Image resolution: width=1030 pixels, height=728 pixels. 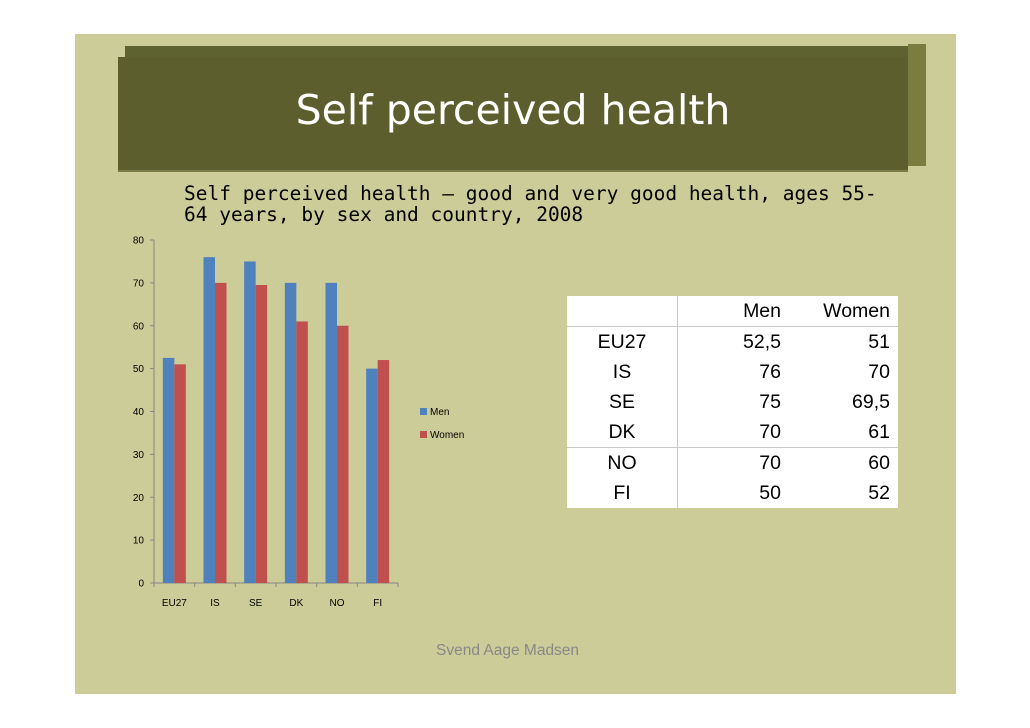 What do you see at coordinates (139, 326) in the screenshot?
I see `y-tick-label: 60` at bounding box center [139, 326].